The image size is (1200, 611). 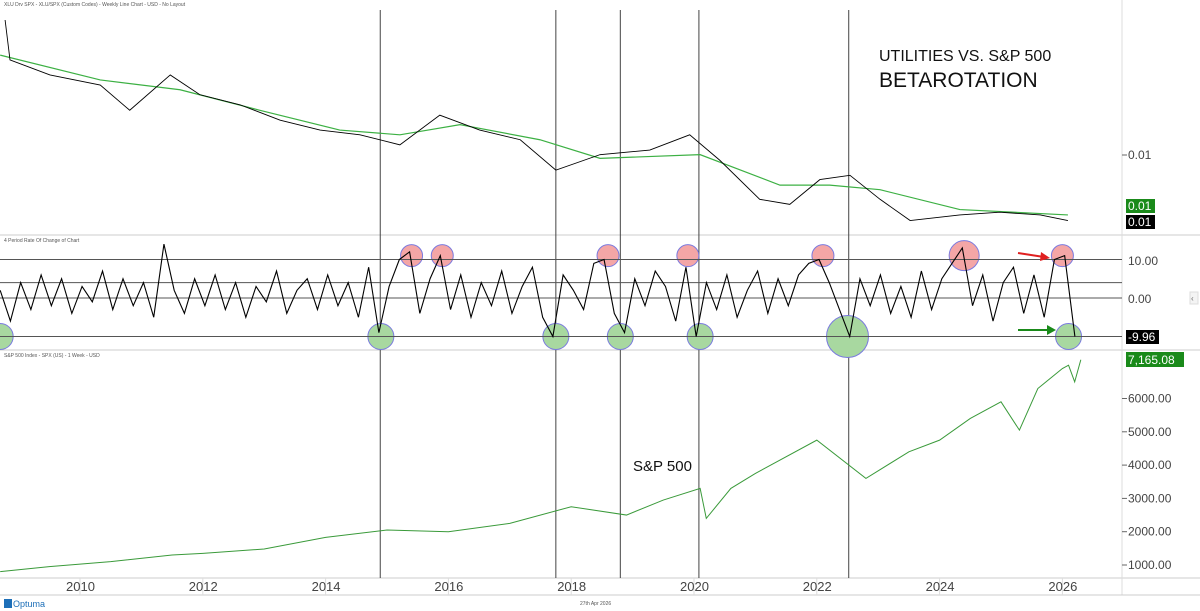 What do you see at coordinates (1150, 465) in the screenshot?
I see `spx-y-tick: 4000.00` at bounding box center [1150, 465].